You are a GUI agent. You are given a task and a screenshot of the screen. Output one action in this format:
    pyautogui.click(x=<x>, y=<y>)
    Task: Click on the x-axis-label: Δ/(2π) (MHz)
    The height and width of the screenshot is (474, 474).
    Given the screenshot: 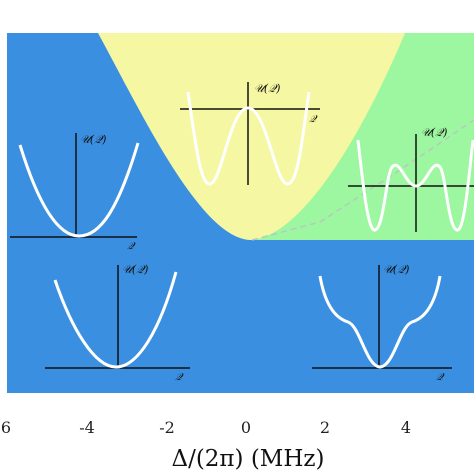 What is the action you would take?
    pyautogui.click(x=247, y=459)
    